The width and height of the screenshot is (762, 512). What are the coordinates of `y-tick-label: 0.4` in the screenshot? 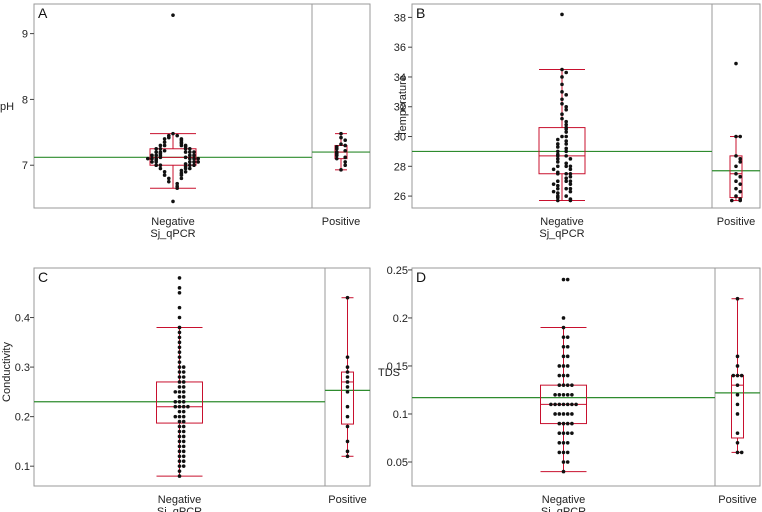 It's located at (22, 319).